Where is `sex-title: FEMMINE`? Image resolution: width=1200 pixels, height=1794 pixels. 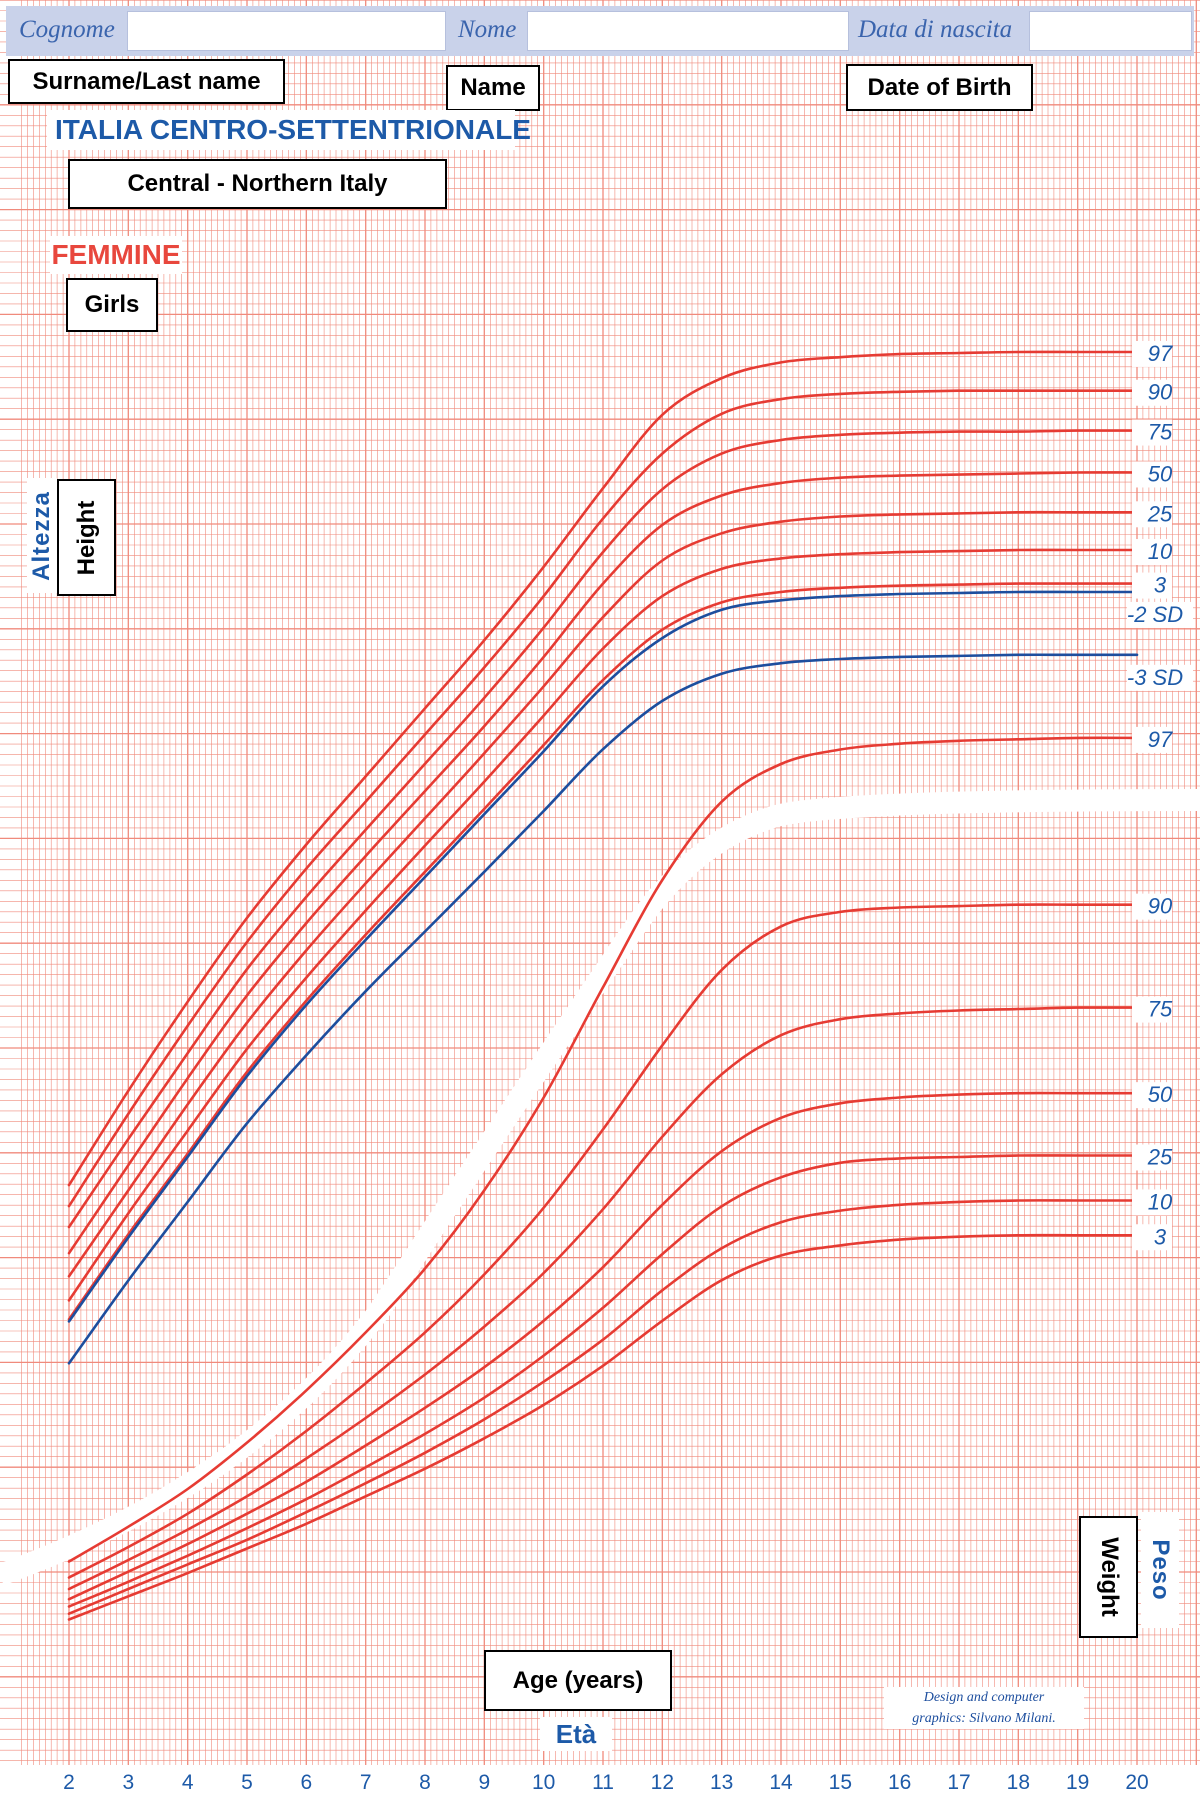
sex-title: FEMMINE is located at coordinates (116, 255).